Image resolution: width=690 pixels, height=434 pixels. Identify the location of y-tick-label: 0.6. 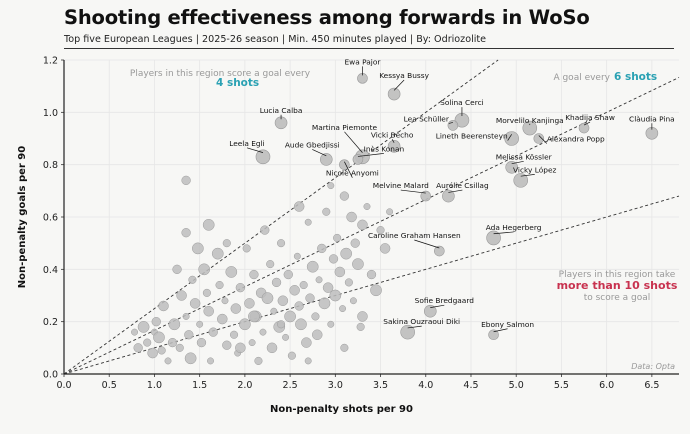
(50, 218).